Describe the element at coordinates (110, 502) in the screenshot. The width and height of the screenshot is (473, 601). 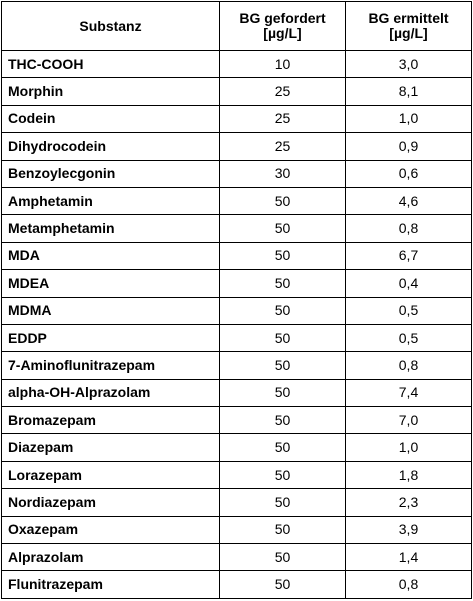
I see `substance-cell: Nordiazepam` at that location.